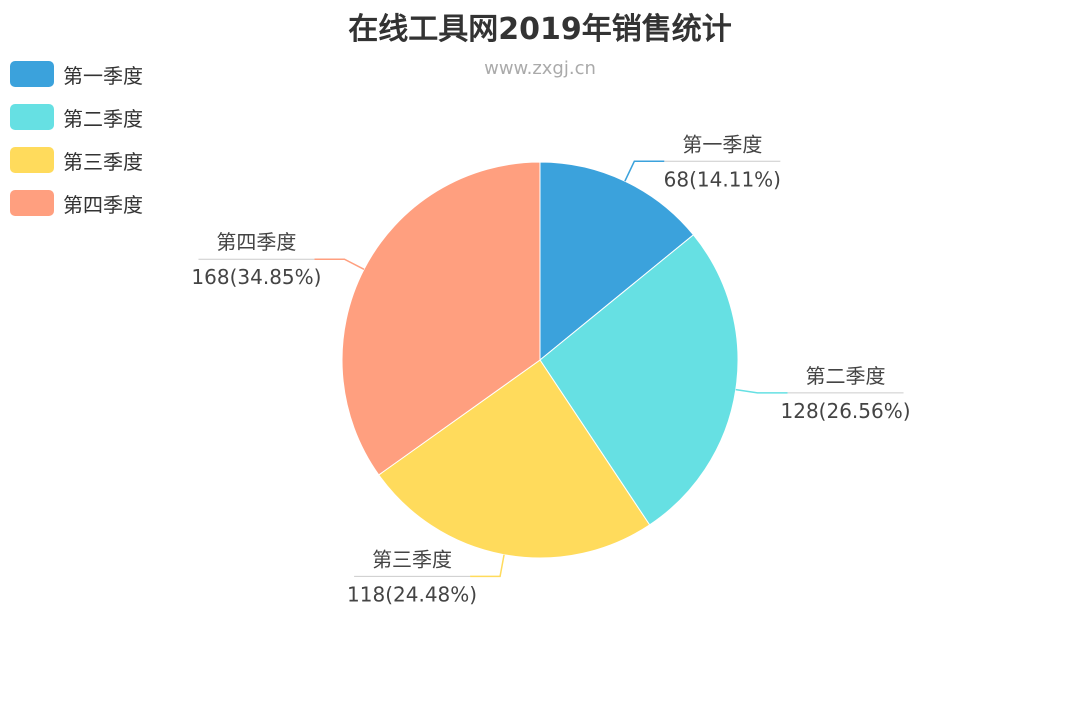  Describe the element at coordinates (412, 559) in the screenshot. I see `slice-label-name-q3: 第三季度` at that location.